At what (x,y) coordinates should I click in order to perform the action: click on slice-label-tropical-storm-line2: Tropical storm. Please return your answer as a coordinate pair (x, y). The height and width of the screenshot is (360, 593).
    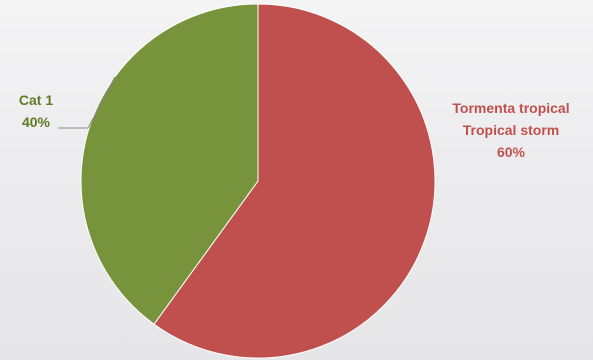
    Looking at the image, I should click on (511, 130).